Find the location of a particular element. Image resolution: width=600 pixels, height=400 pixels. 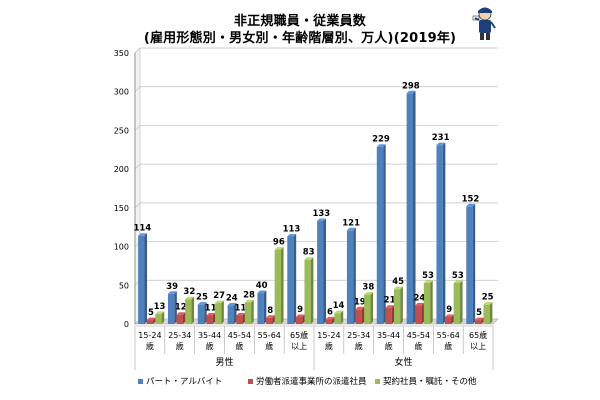

data-label: 113 is located at coordinates (292, 230).